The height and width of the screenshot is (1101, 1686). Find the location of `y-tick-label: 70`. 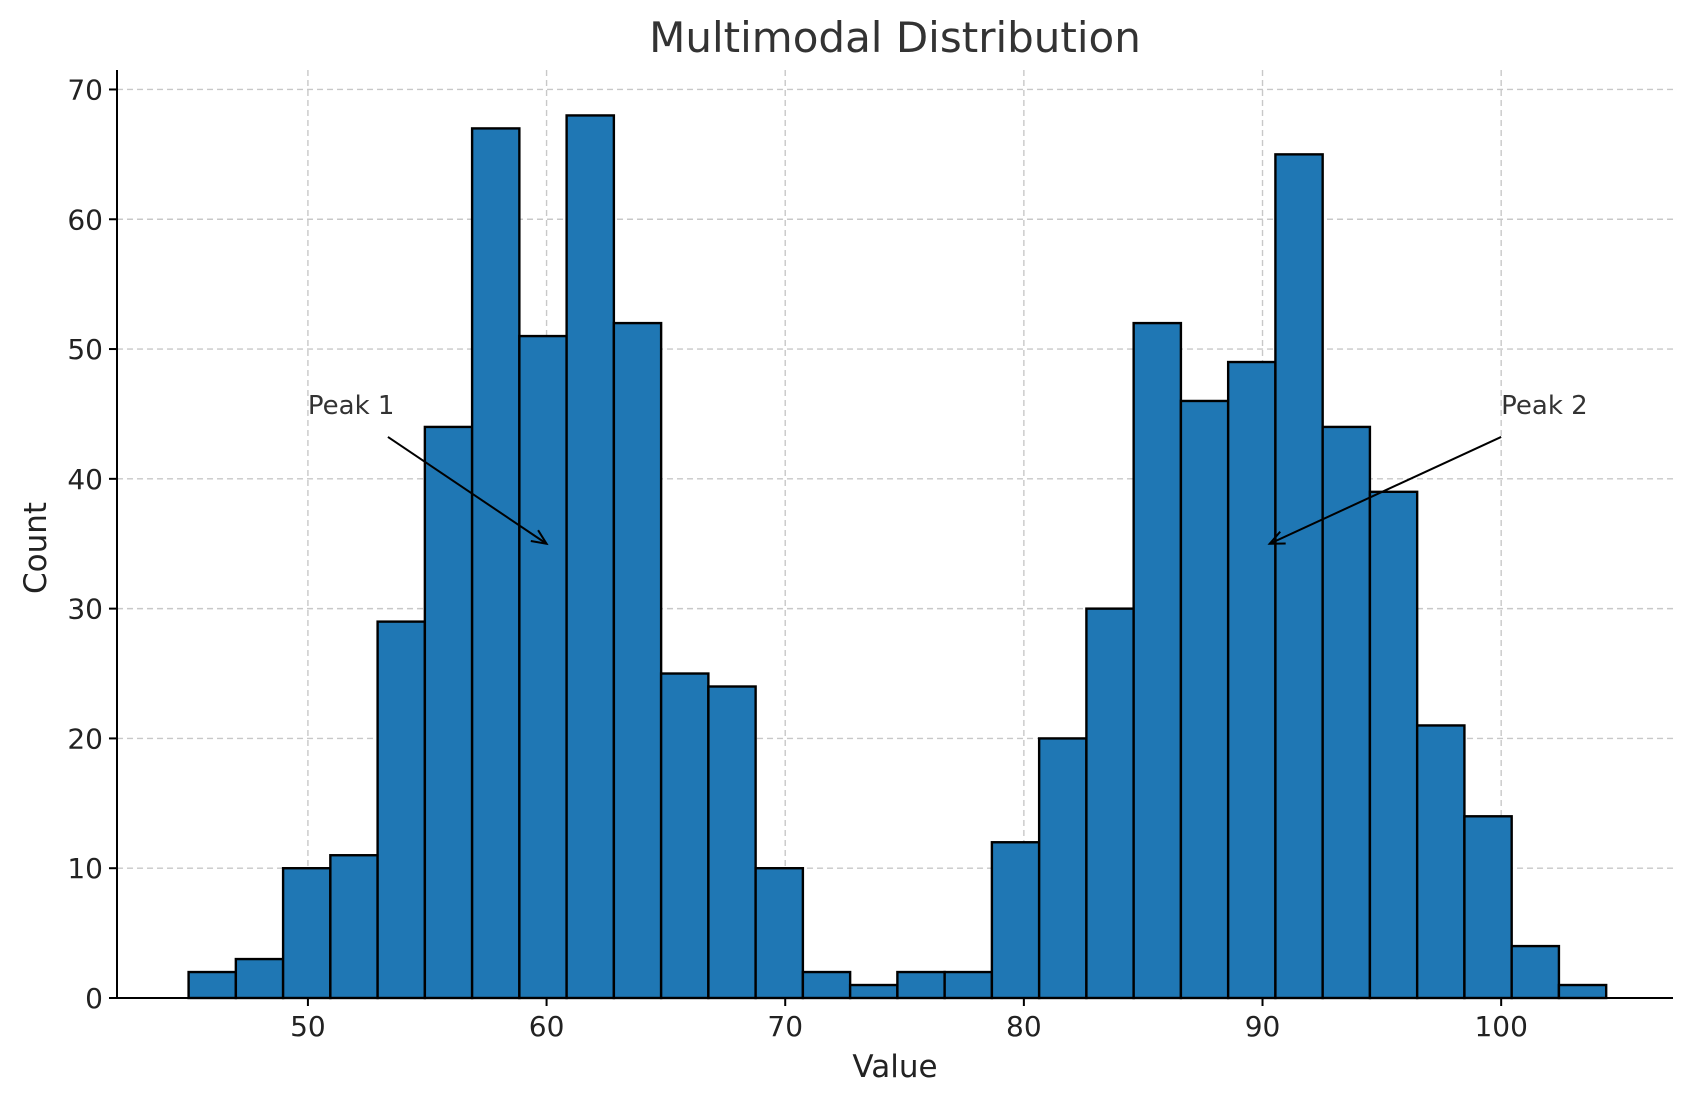

y-tick-label: 70 is located at coordinates (85, 89).